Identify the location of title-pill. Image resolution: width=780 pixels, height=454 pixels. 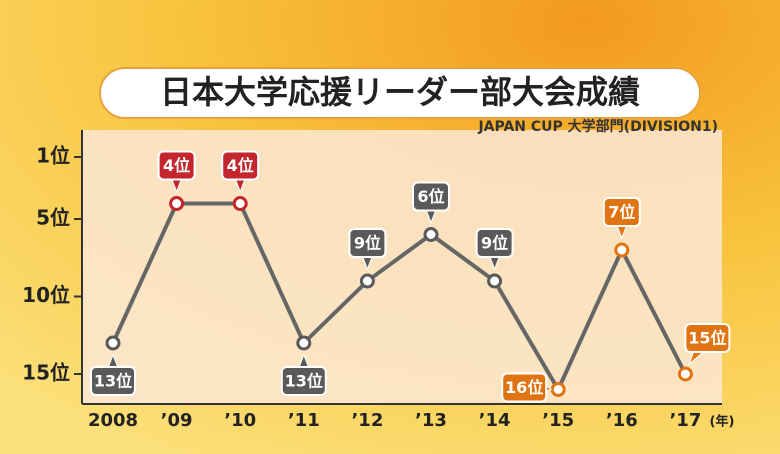
(400, 93).